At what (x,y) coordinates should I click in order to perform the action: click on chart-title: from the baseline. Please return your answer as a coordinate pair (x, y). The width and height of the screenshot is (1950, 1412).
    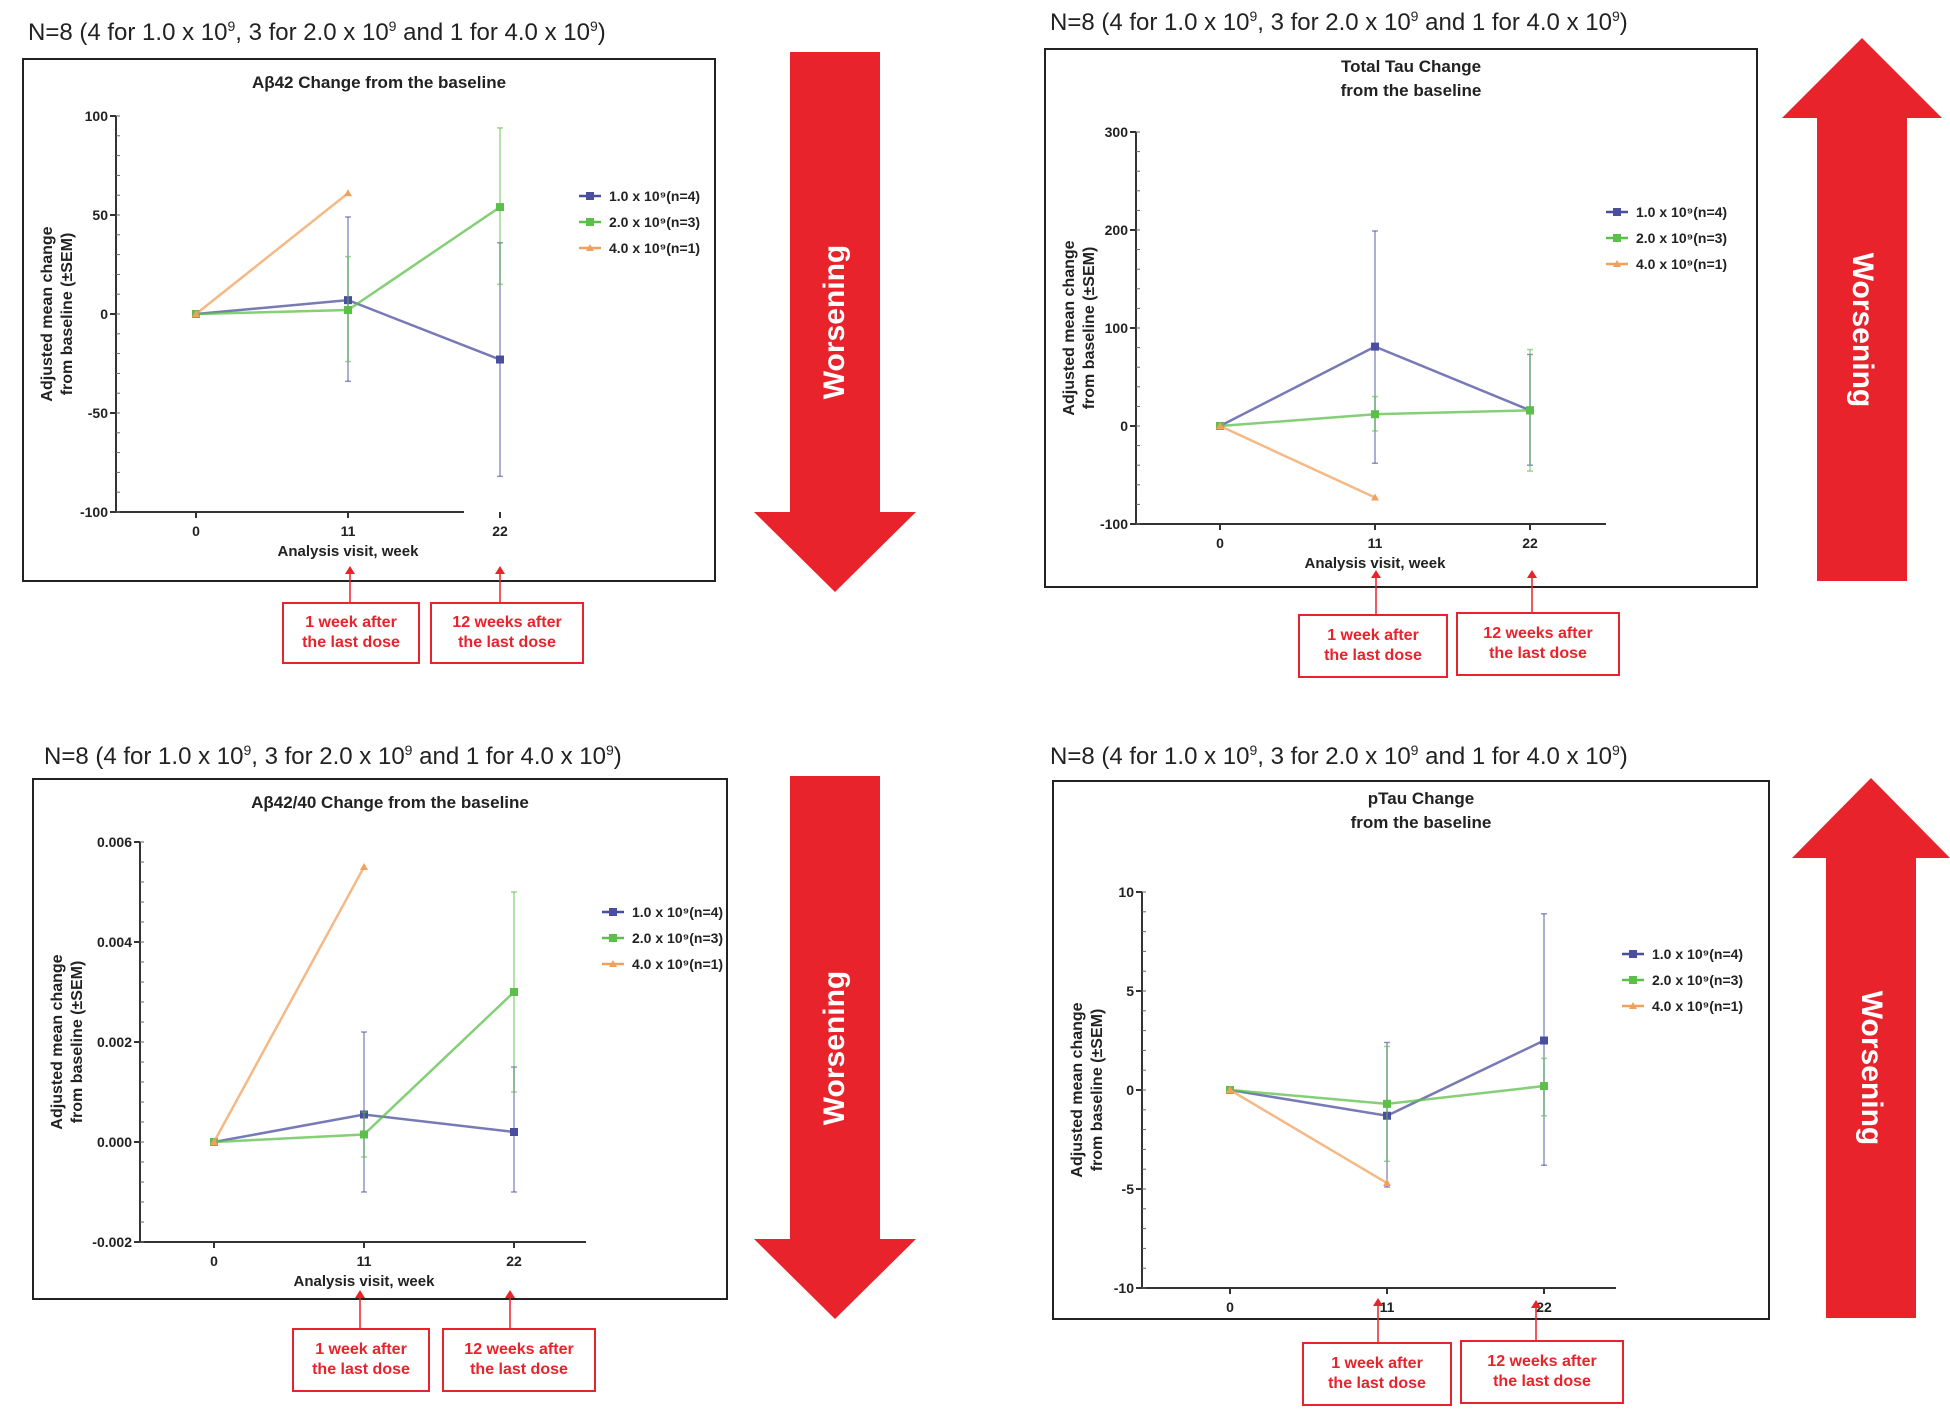
    Looking at the image, I should click on (1421, 822).